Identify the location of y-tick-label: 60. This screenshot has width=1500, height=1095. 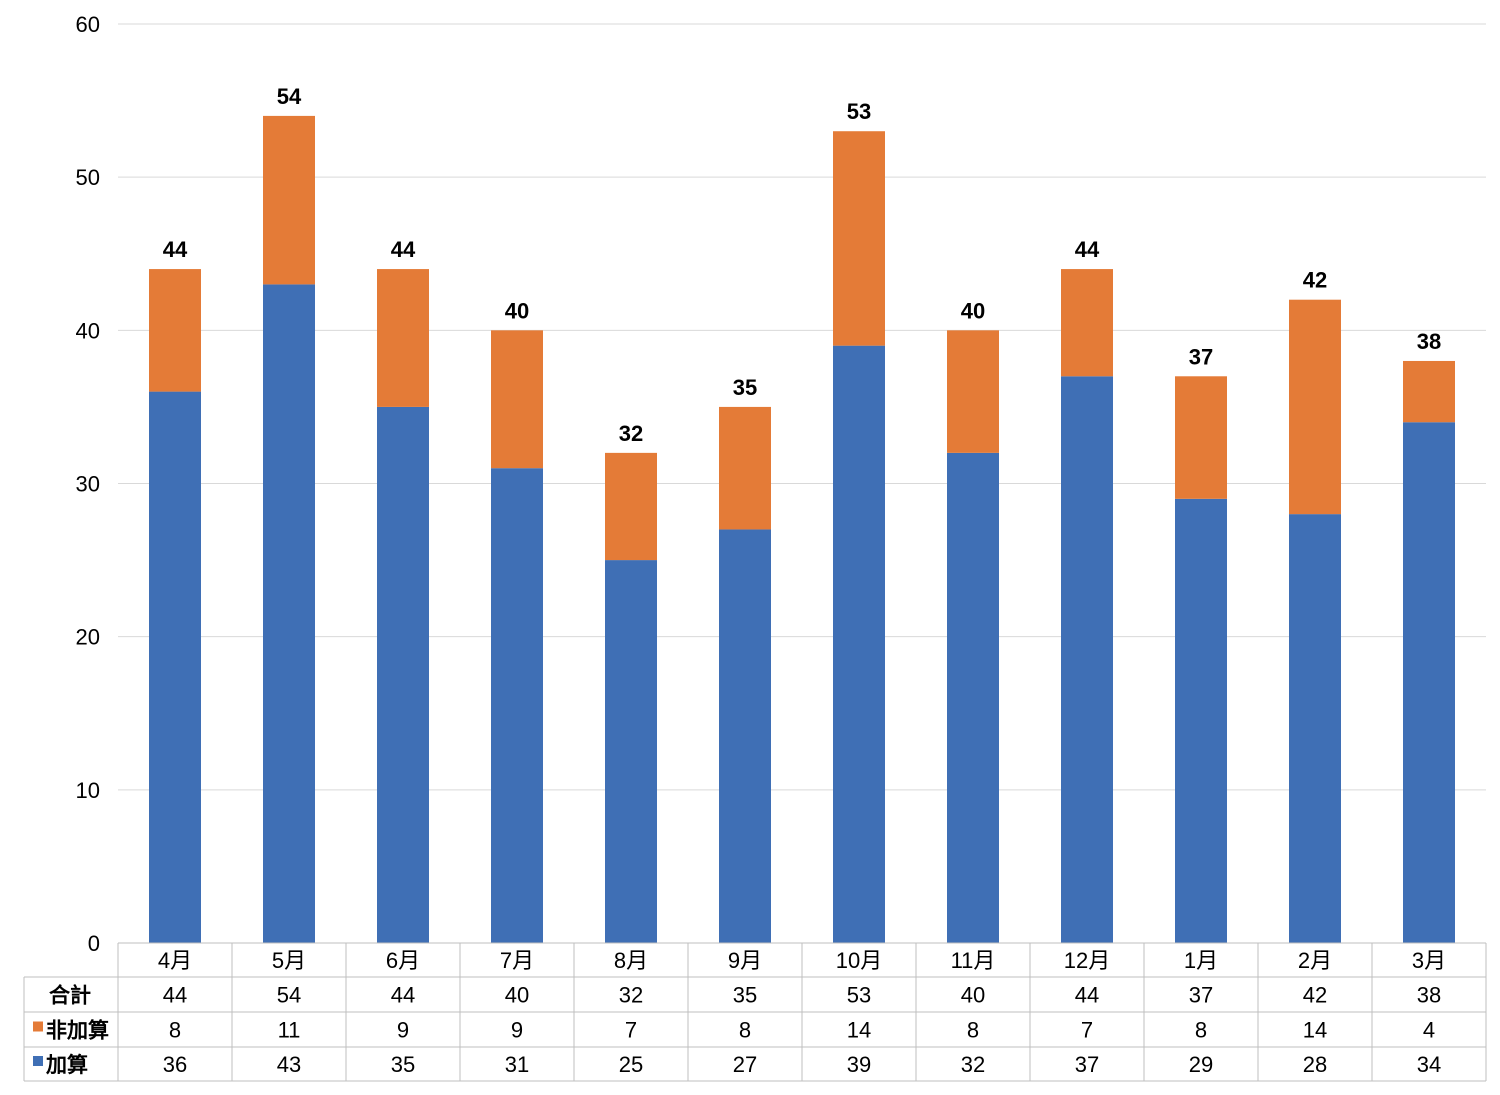
(88, 24).